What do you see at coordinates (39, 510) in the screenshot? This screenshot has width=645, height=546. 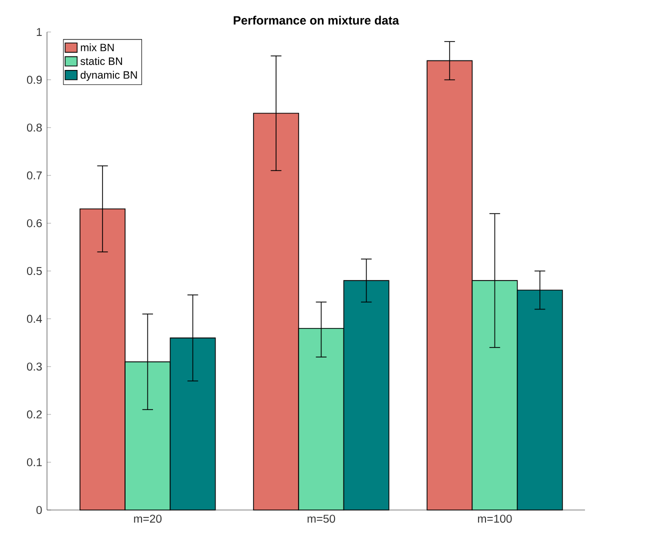 I see `y-tick-label: 0` at bounding box center [39, 510].